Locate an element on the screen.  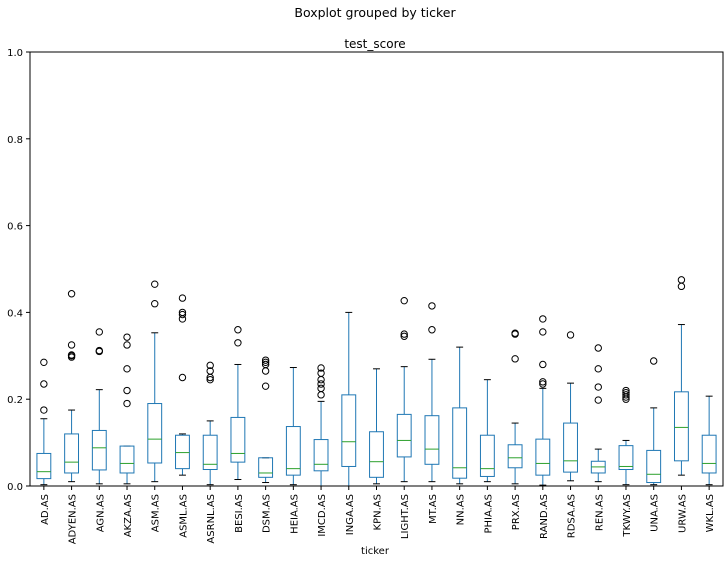
chart-suptitle: Boxplot grouped by ticker is located at coordinates (375, 12).